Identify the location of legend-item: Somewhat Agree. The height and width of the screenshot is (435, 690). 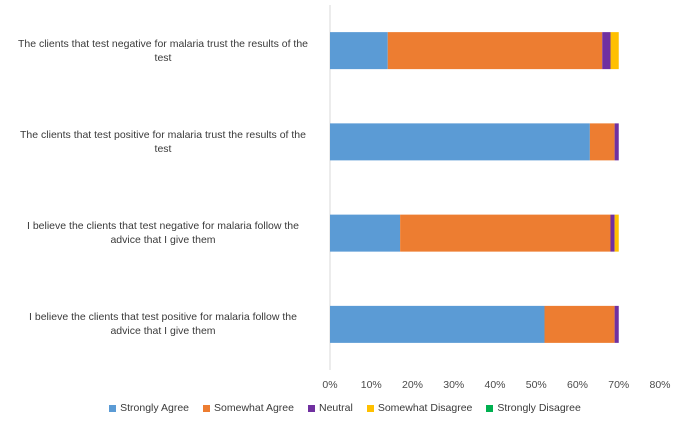
(248, 408).